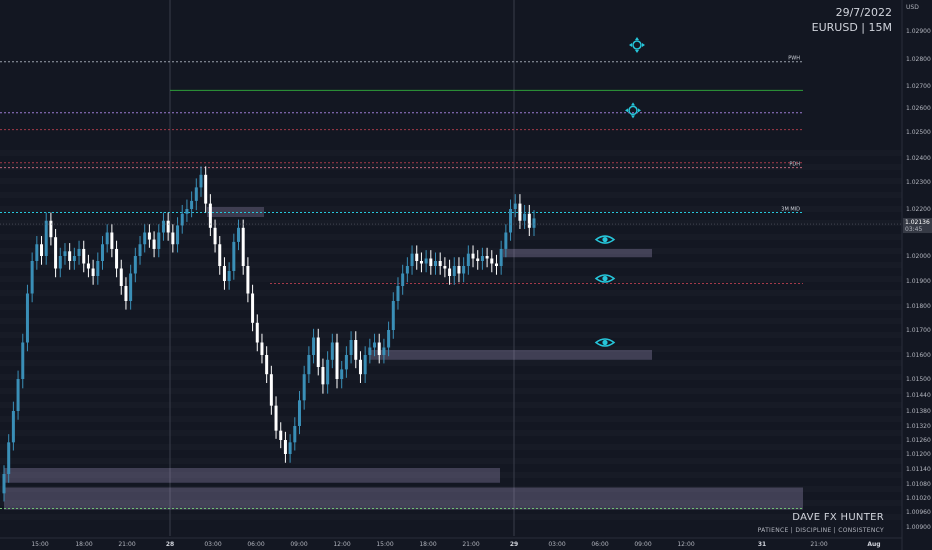  Describe the element at coordinates (918, 158) in the screenshot. I see `price-tick-label: 1.02400` at that location.